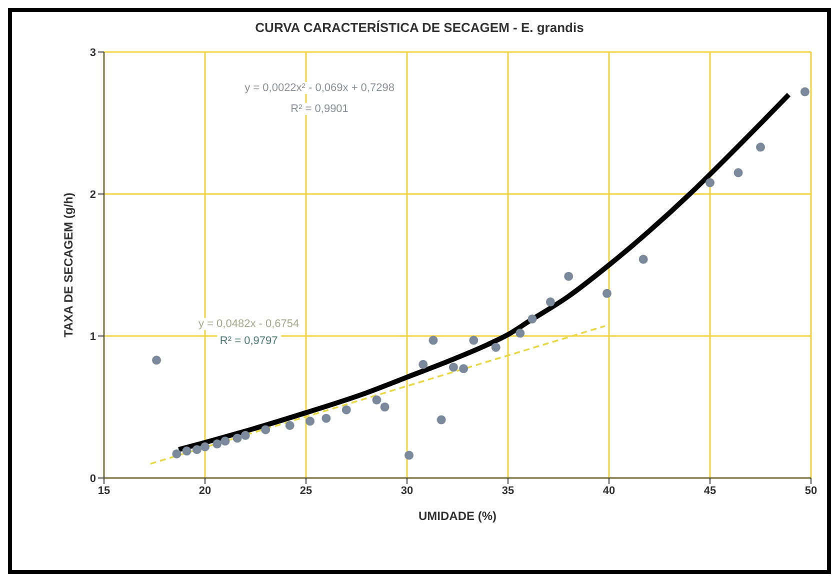  Describe the element at coordinates (609, 490) in the screenshot. I see `x-tick-label: 40` at that location.